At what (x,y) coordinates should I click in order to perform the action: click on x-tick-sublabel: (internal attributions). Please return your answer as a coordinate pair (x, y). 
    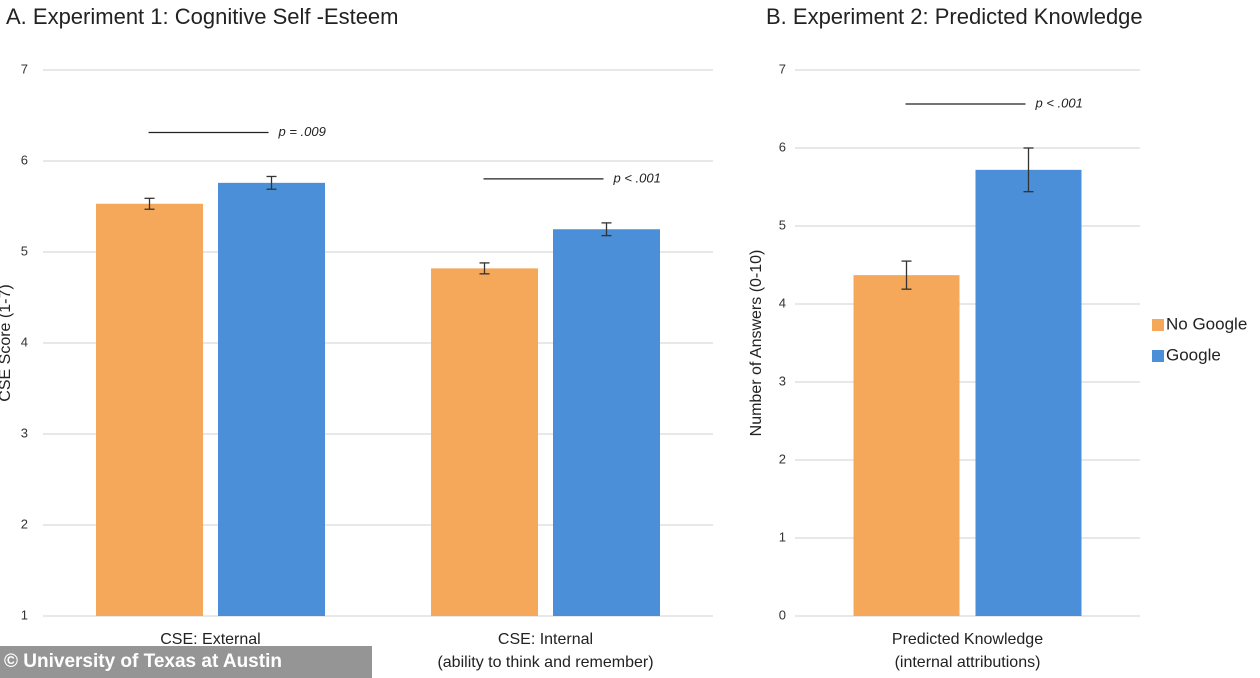
    Looking at the image, I should click on (968, 662).